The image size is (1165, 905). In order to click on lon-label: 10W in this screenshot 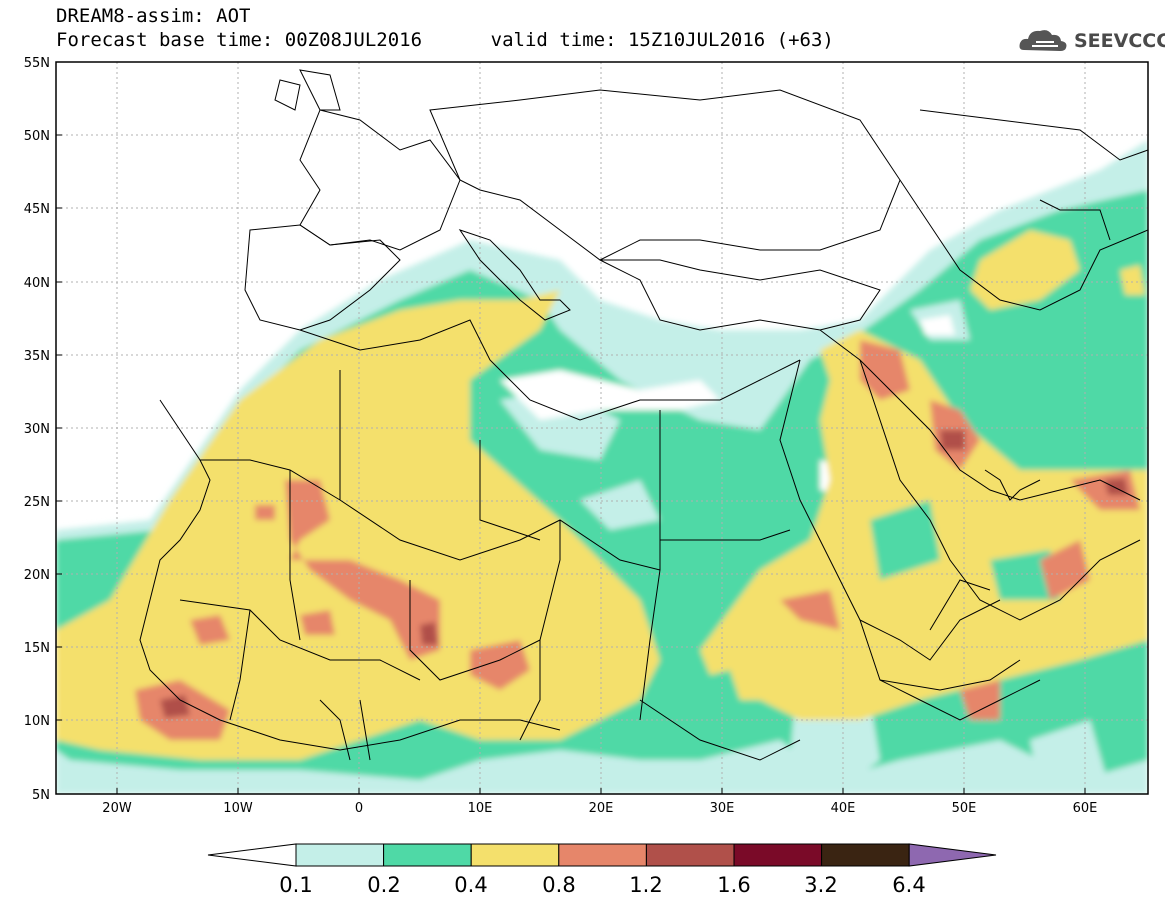, I will do `click(238, 808)`.